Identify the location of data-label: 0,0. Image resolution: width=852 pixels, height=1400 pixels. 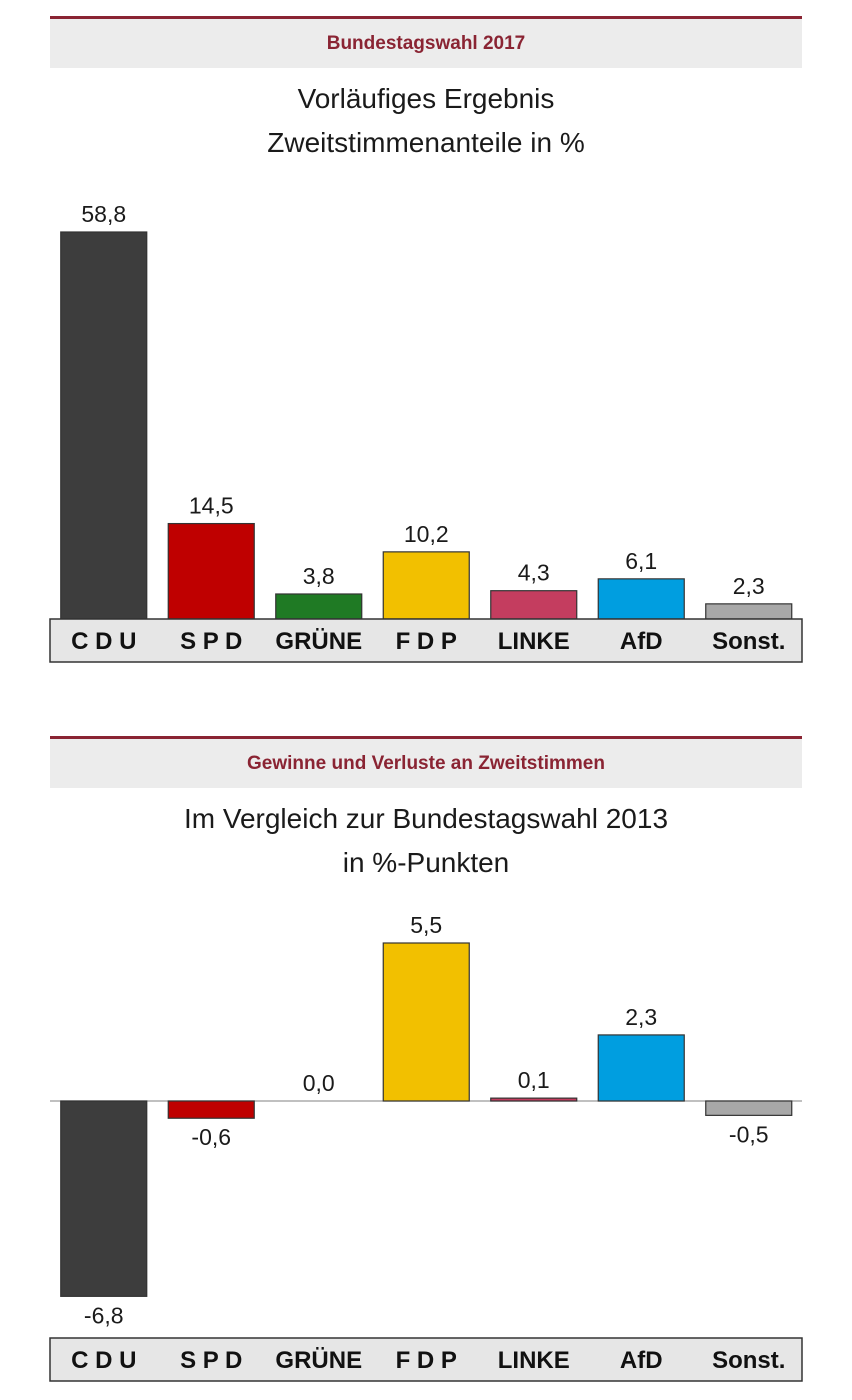
(319, 1083).